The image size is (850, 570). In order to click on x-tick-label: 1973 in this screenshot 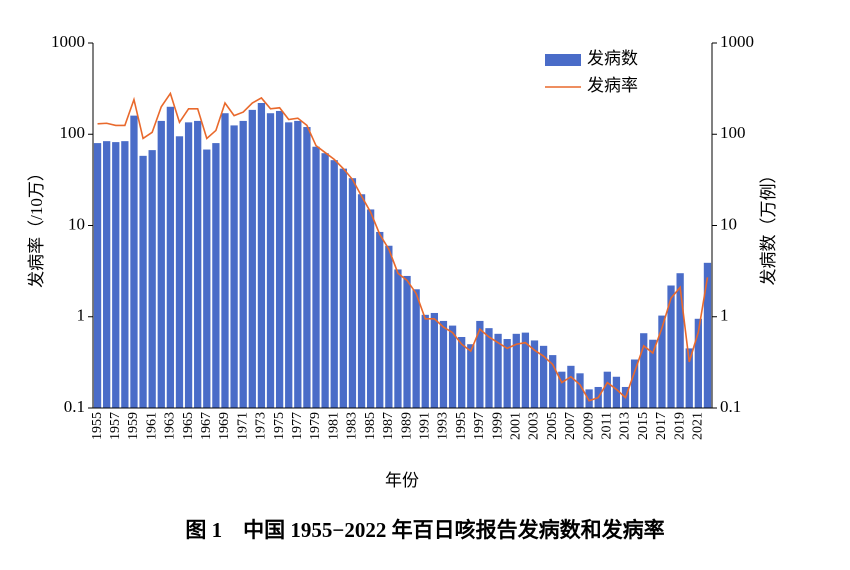, I will do `click(261, 426)`.